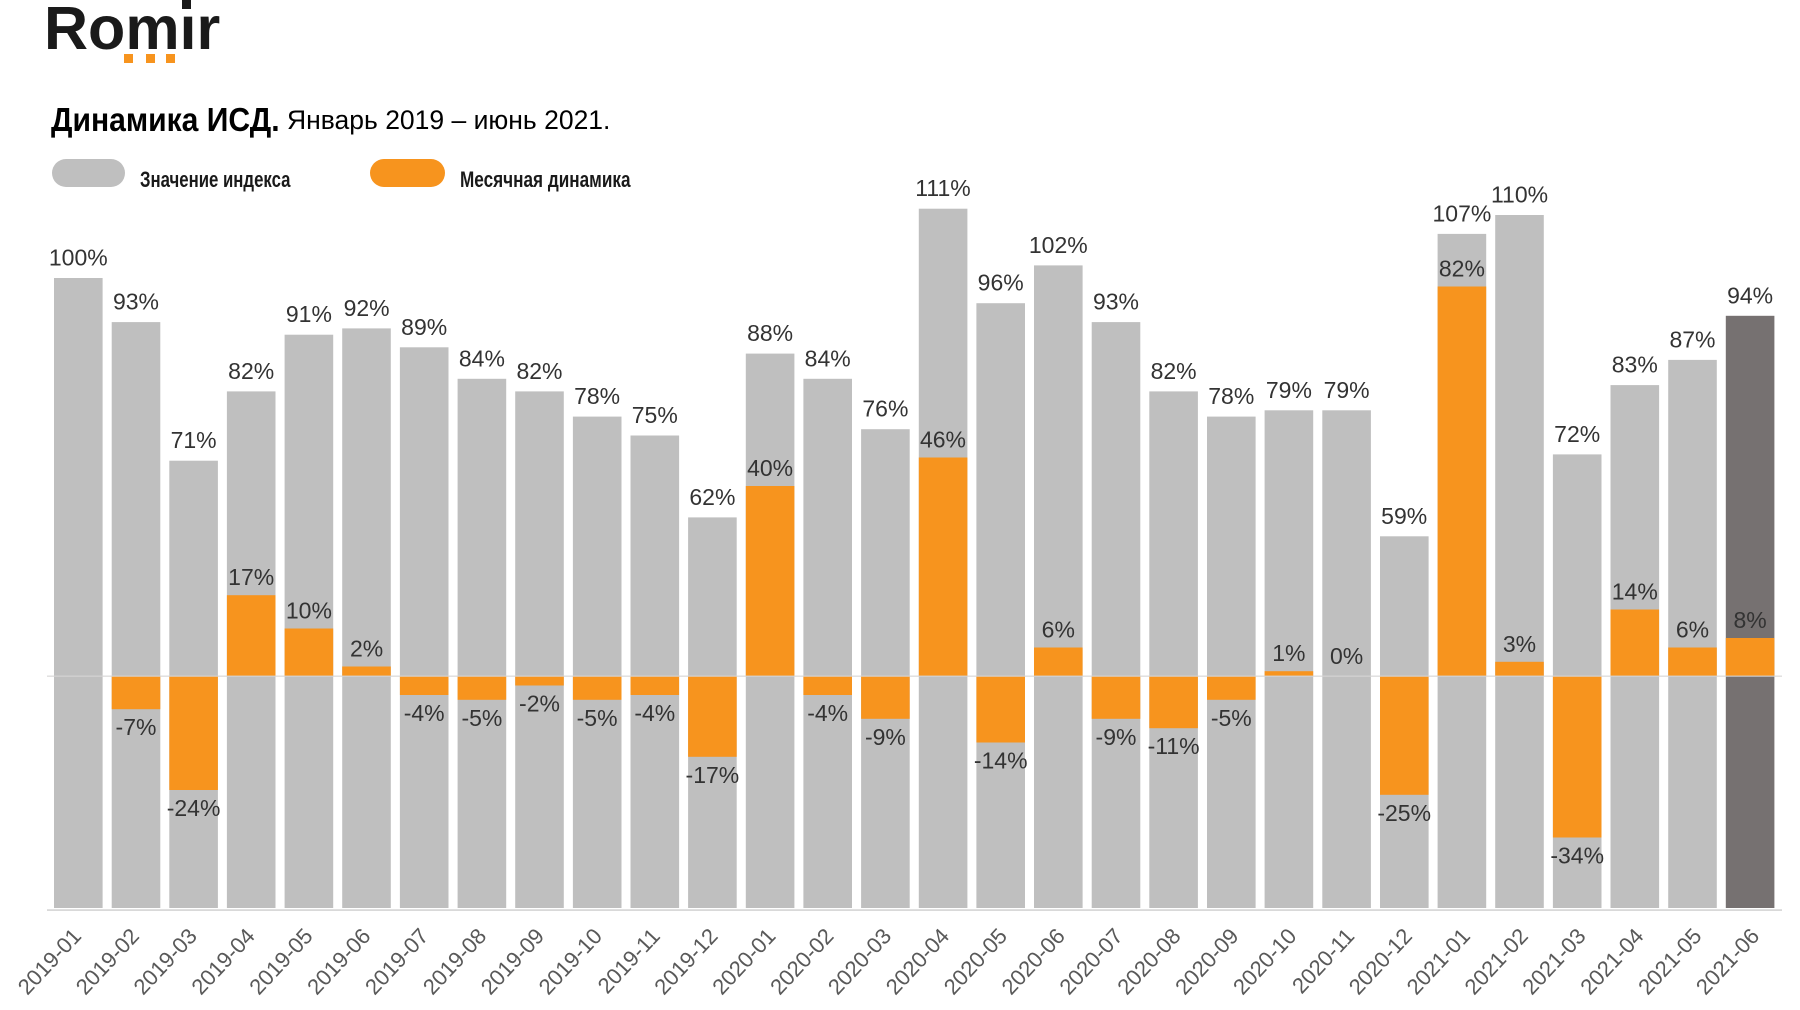 This screenshot has width=1800, height=1010. I want to click on svg-text: 2021-03, so click(1553, 961).